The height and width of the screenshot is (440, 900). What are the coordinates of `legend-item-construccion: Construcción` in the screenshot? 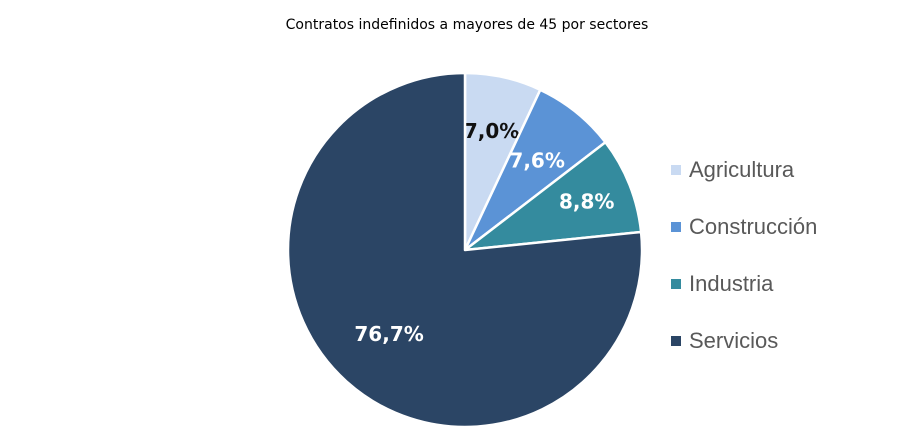 It's located at (781, 227).